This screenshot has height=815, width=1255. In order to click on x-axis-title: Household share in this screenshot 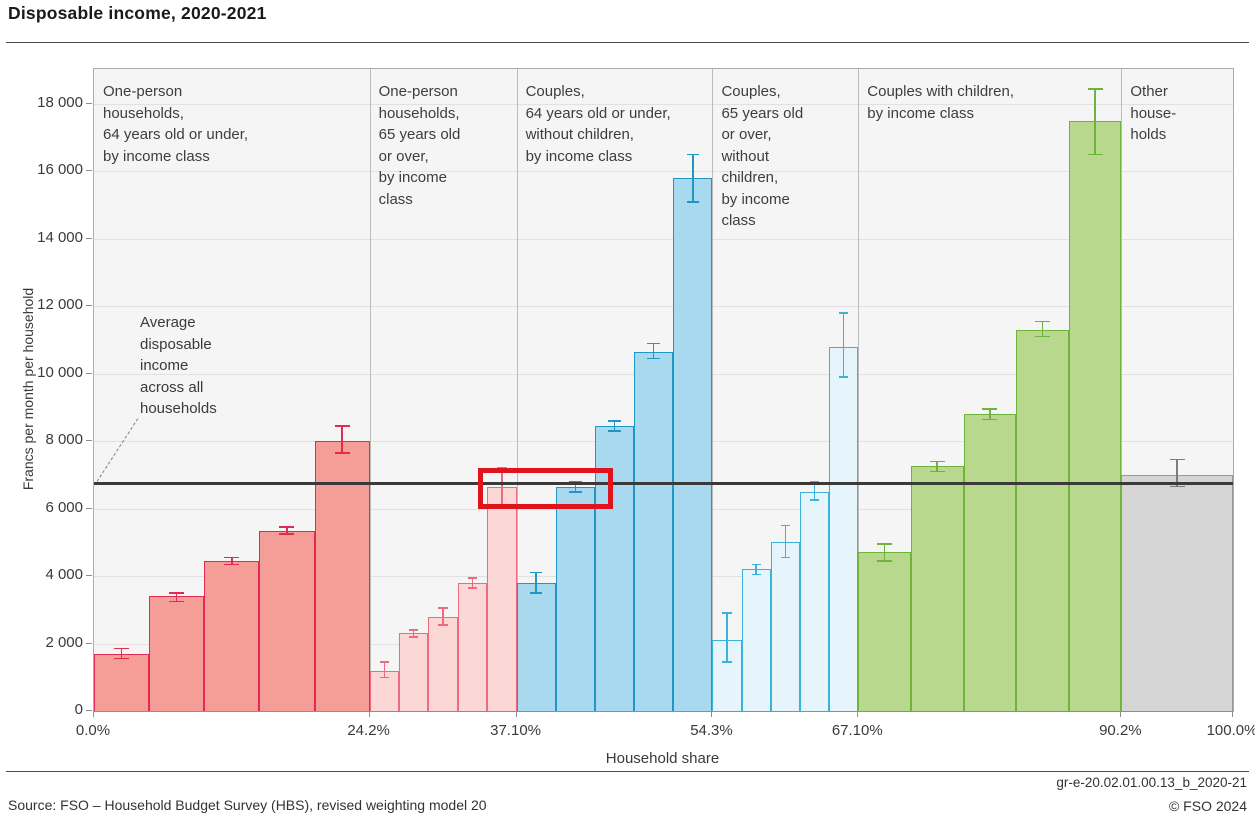, I will do `click(662, 758)`.